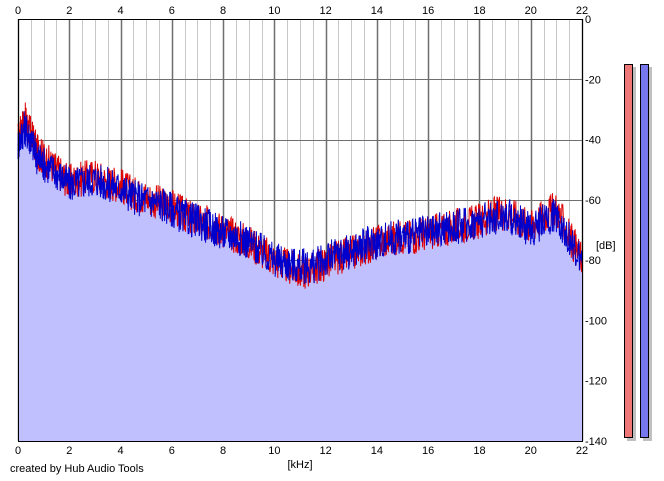  I want to click on y-axis-label: [dB], so click(606, 246).